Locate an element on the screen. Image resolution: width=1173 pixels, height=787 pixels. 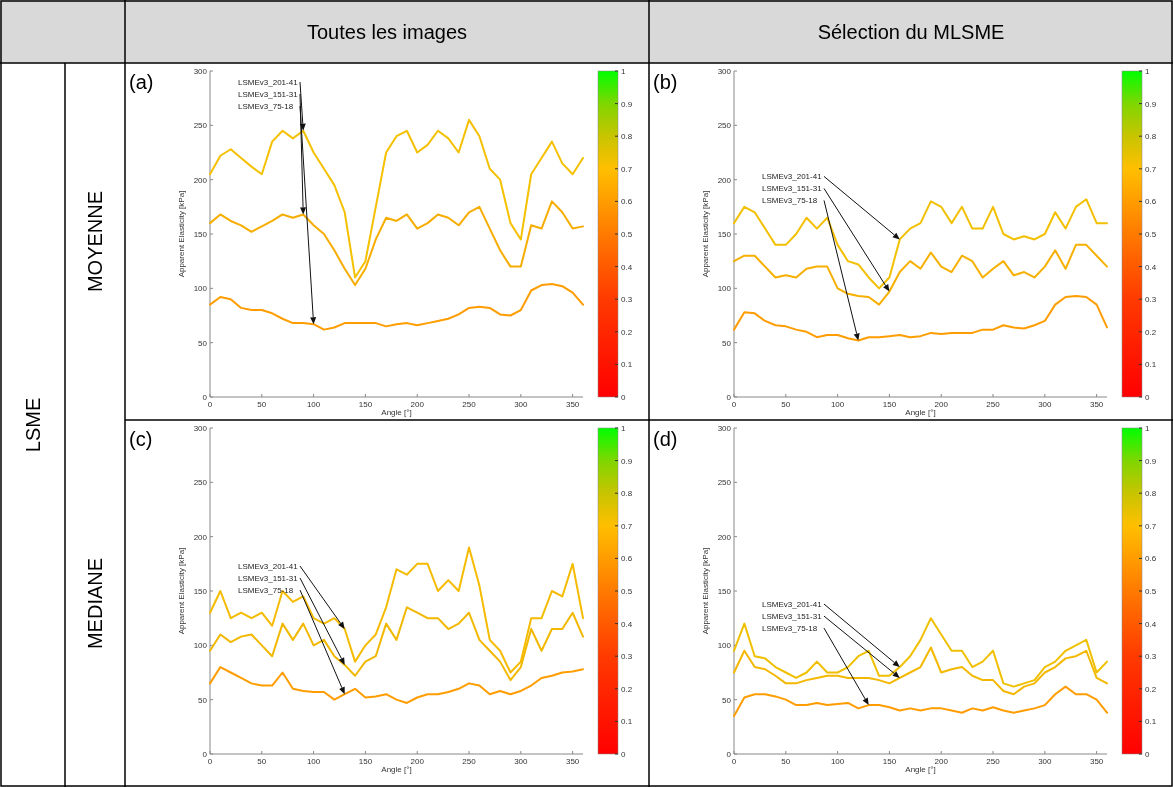
color-bar-label: 0.3 is located at coordinates (1151, 300).